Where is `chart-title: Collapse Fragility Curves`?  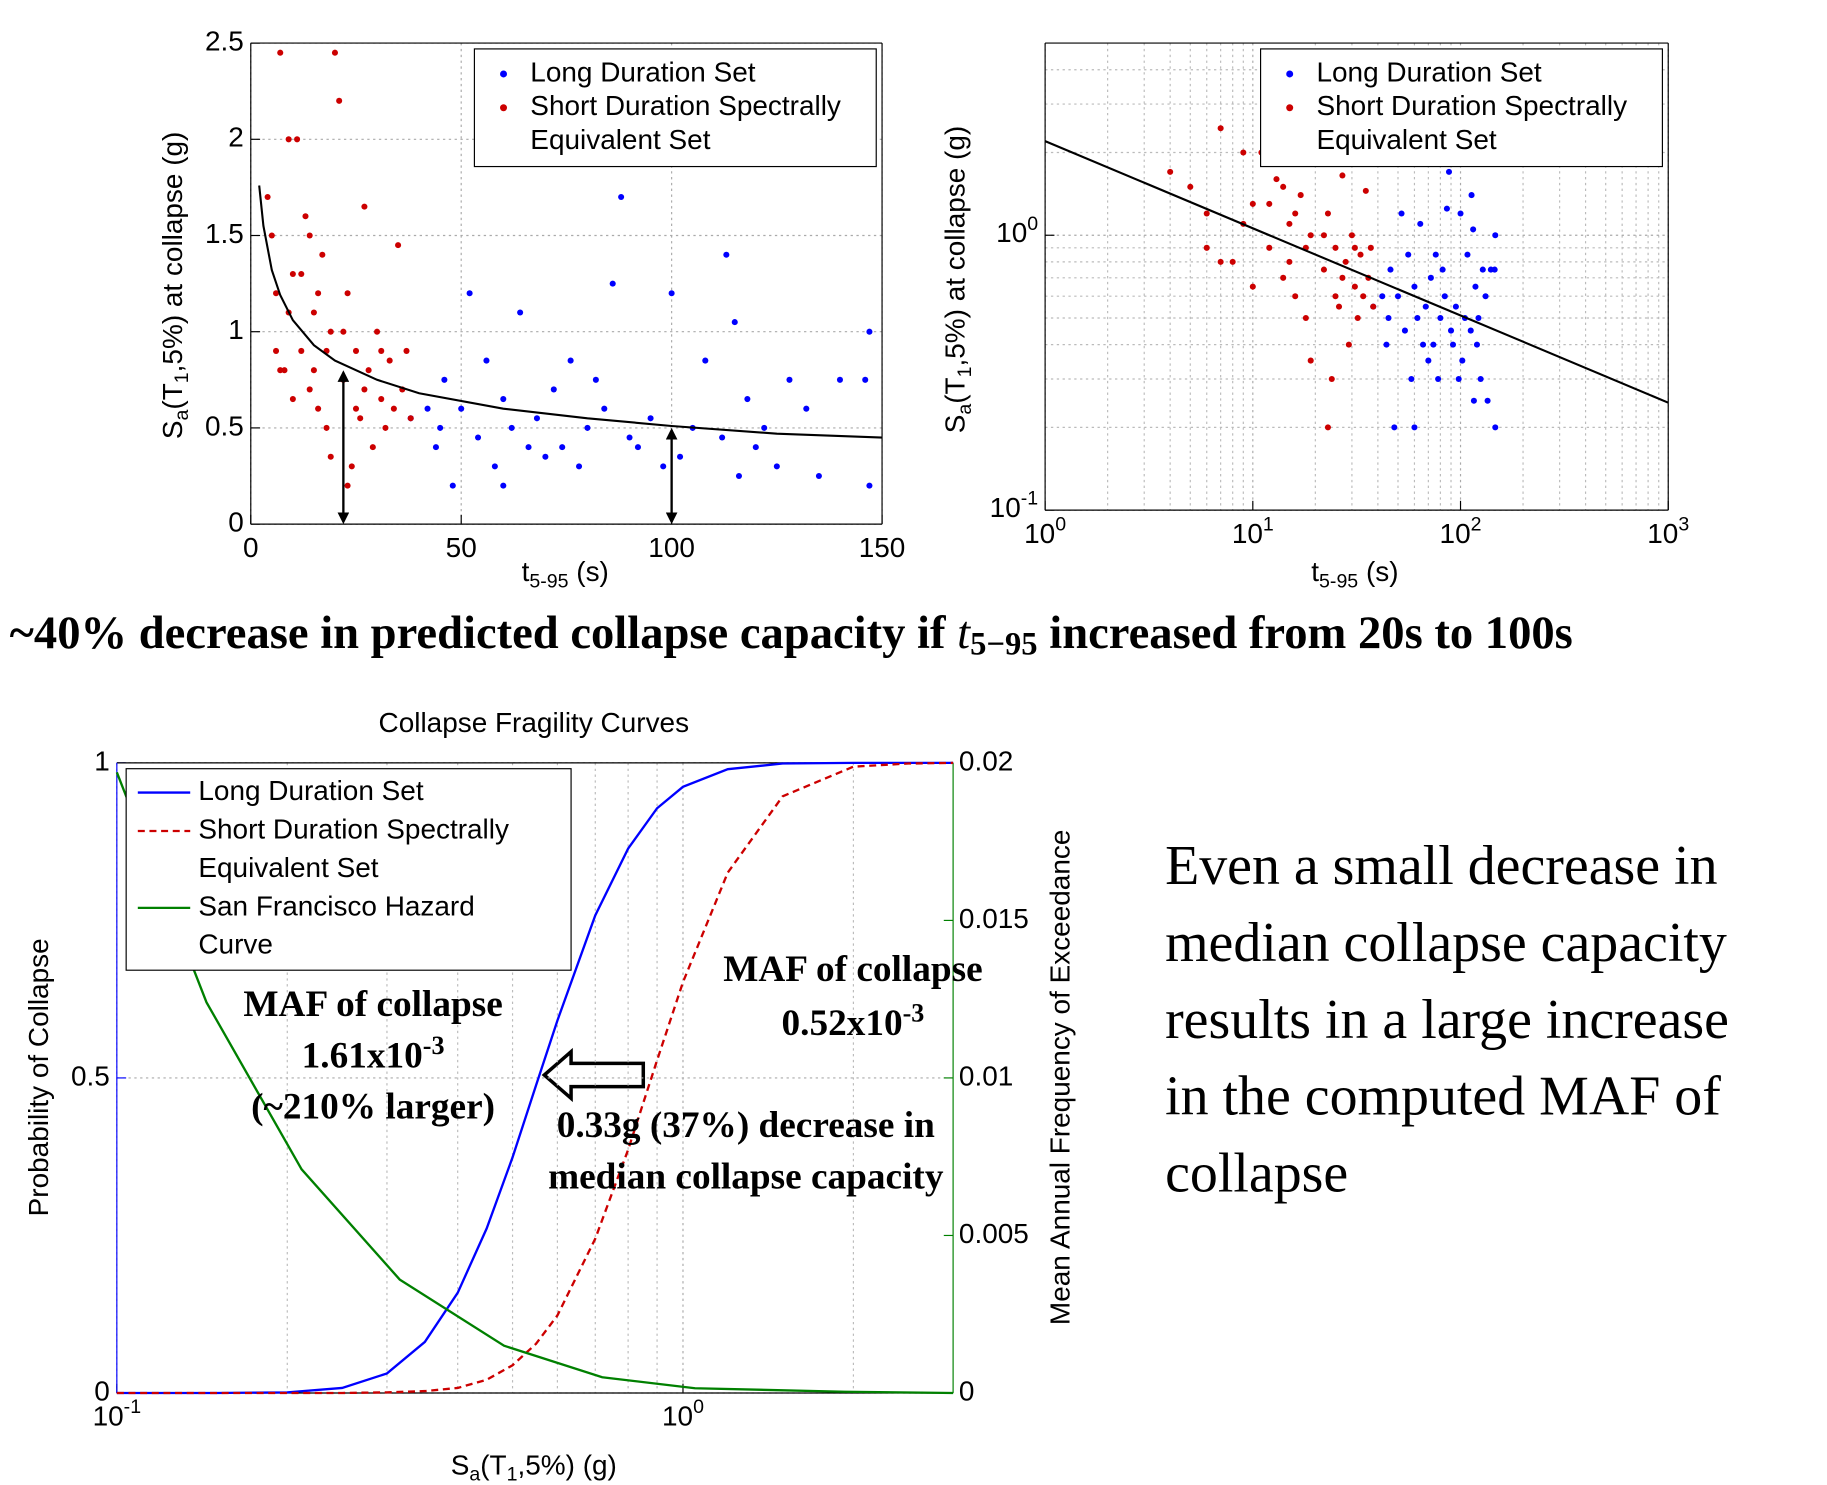
chart-title: Collapse Fragility Curves is located at coordinates (534, 722).